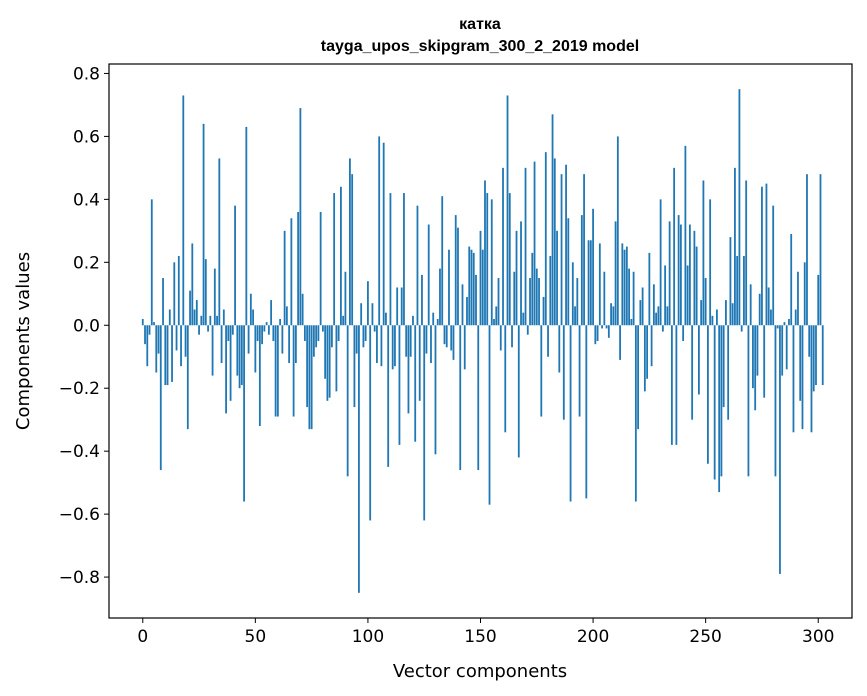 The height and width of the screenshot is (696, 867). What do you see at coordinates (480, 46) in the screenshot?
I see `chart-subtitle: tayga_upos_skipgram_300_2_2019 model` at bounding box center [480, 46].